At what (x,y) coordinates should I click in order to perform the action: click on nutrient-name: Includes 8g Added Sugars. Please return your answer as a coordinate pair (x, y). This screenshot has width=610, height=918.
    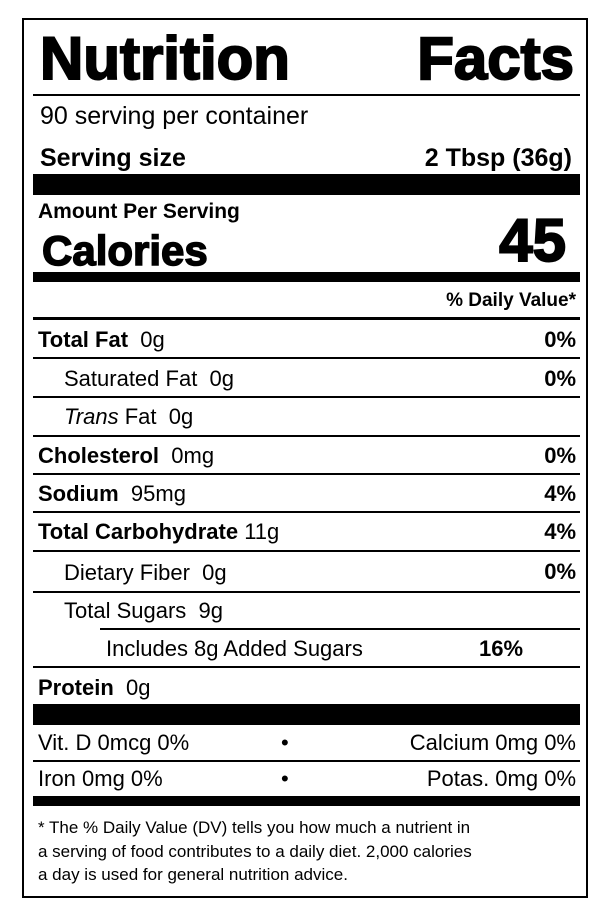
    Looking at the image, I should click on (234, 648).